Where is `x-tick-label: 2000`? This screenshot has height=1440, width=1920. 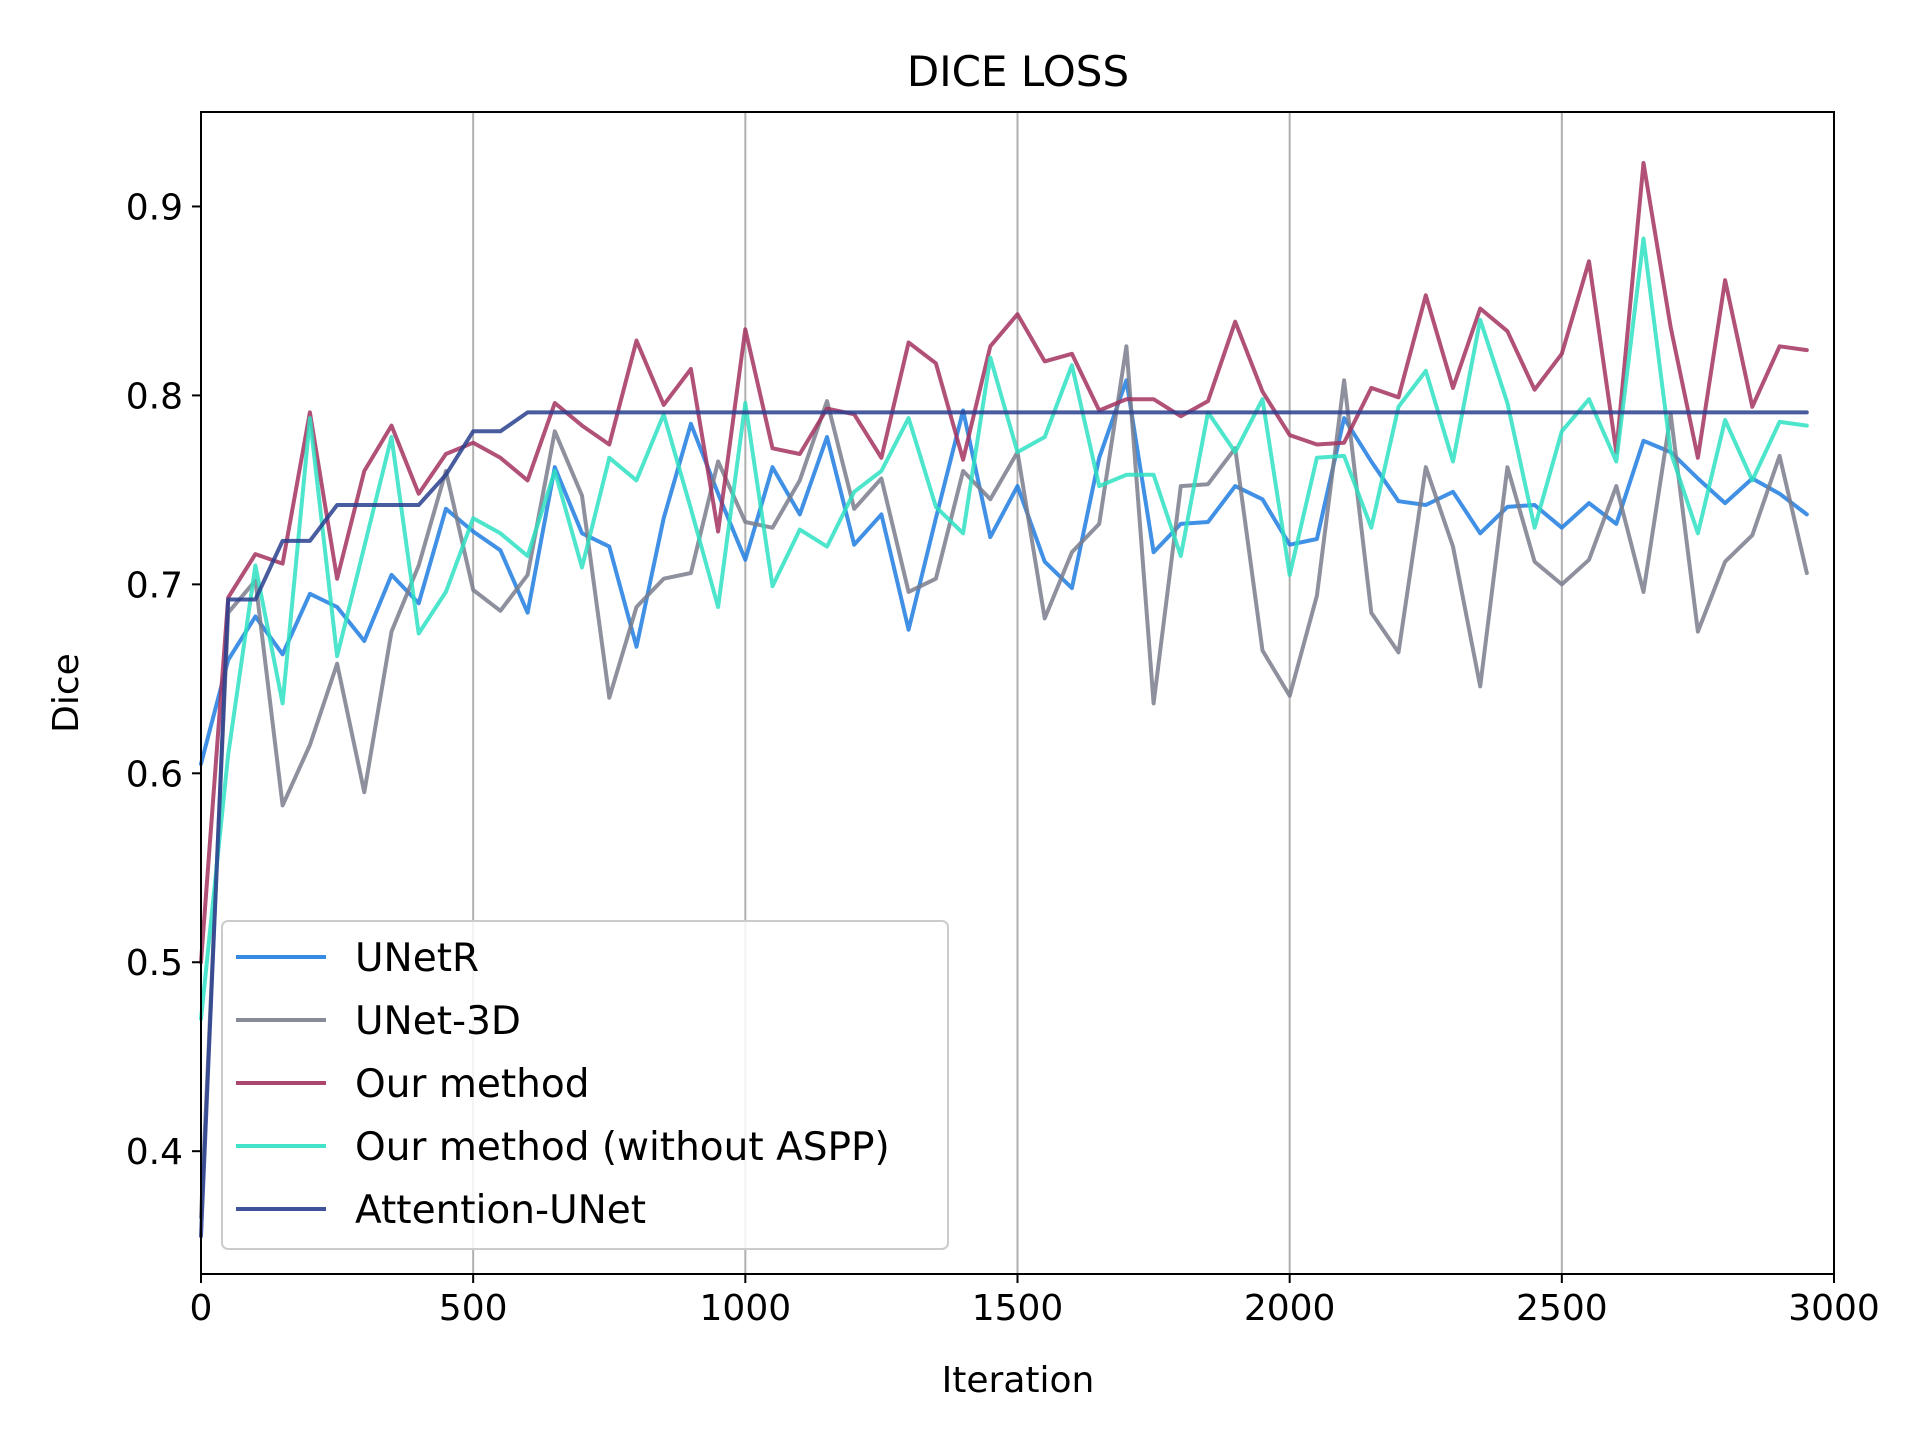
x-tick-label: 2000 is located at coordinates (1290, 1308).